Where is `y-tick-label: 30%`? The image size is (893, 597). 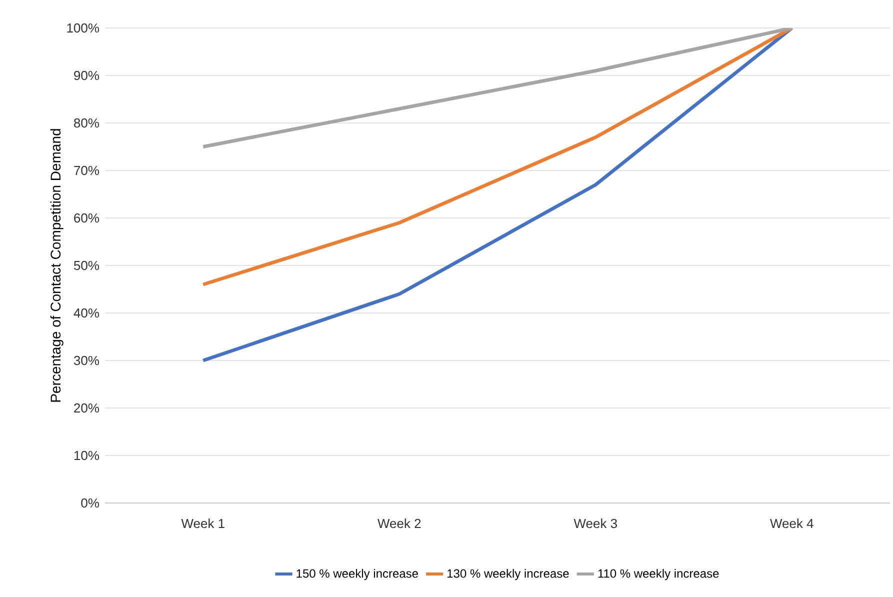
y-tick-label: 30% is located at coordinates (87, 361).